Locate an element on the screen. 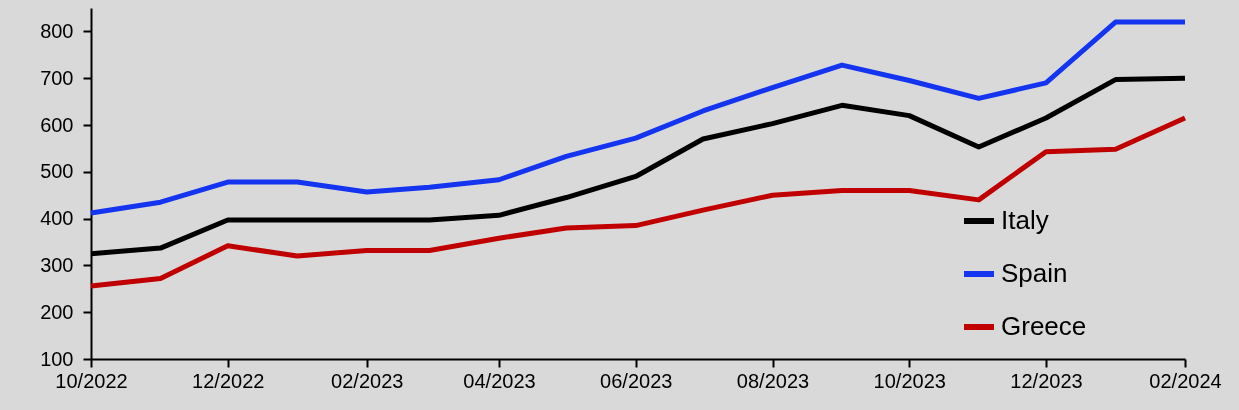 The width and height of the screenshot is (1239, 410). legend-label: Italy is located at coordinates (1025, 220).